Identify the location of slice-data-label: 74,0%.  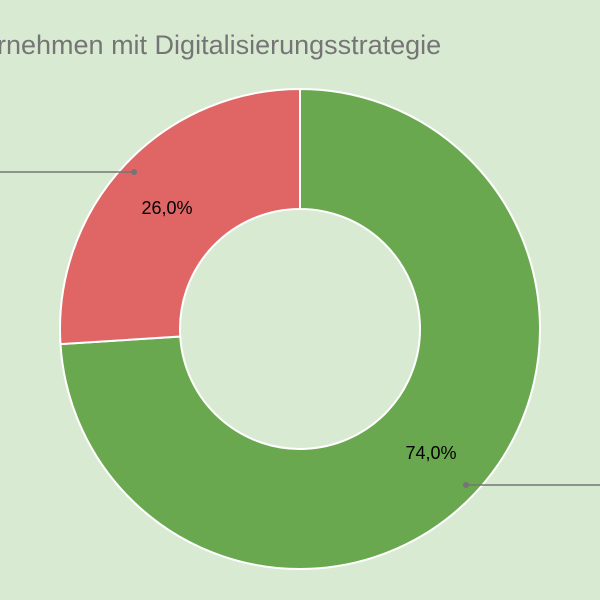
(430, 453).